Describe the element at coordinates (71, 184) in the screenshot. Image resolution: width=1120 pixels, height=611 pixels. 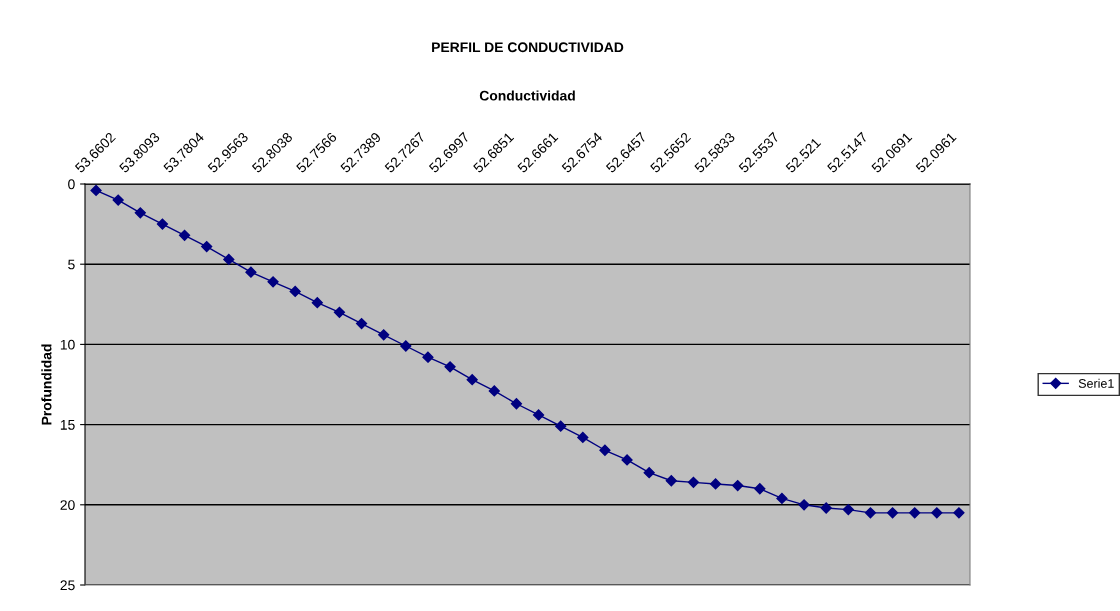
I see `y-tick-label: 0` at that location.